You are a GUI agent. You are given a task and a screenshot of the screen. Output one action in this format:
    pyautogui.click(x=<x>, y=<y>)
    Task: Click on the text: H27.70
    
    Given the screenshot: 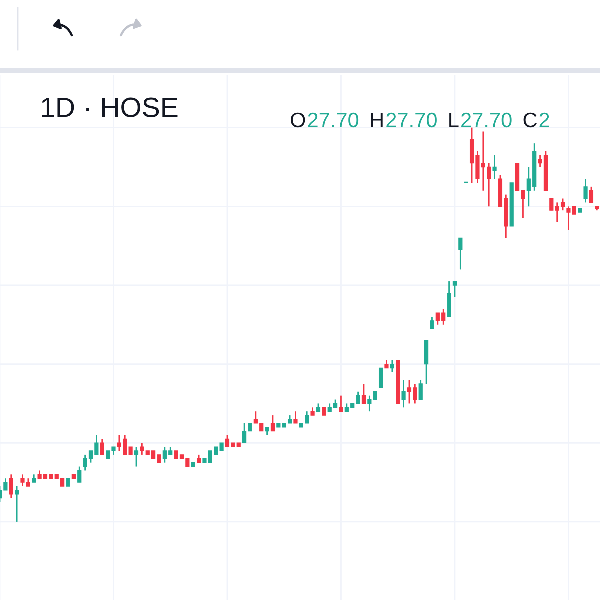 What is the action you would take?
    pyautogui.click(x=404, y=120)
    